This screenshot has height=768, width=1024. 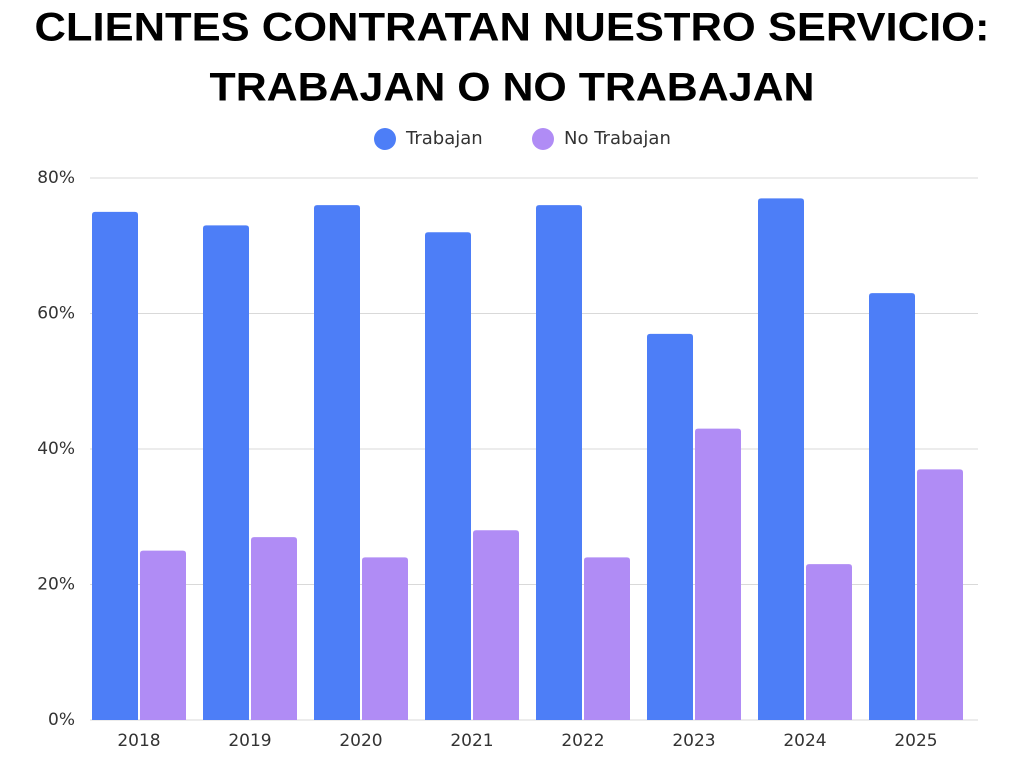 I want to click on y-tick-label: 0%, so click(x=61, y=720).